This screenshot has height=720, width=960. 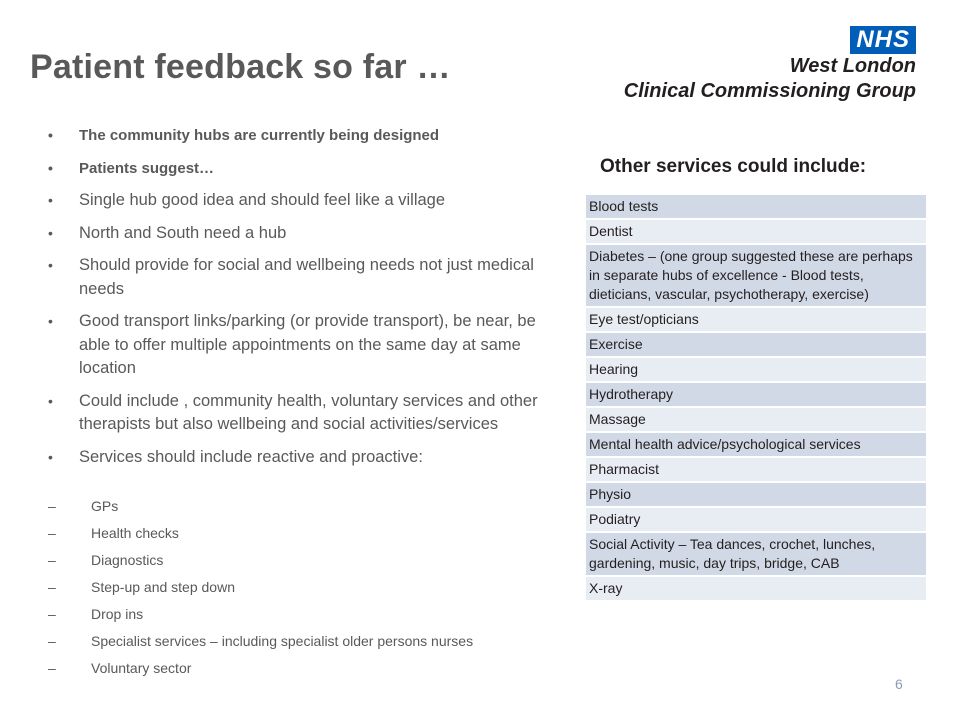 I want to click on sub-bullet-item: – Health checks, so click(x=113, y=533).